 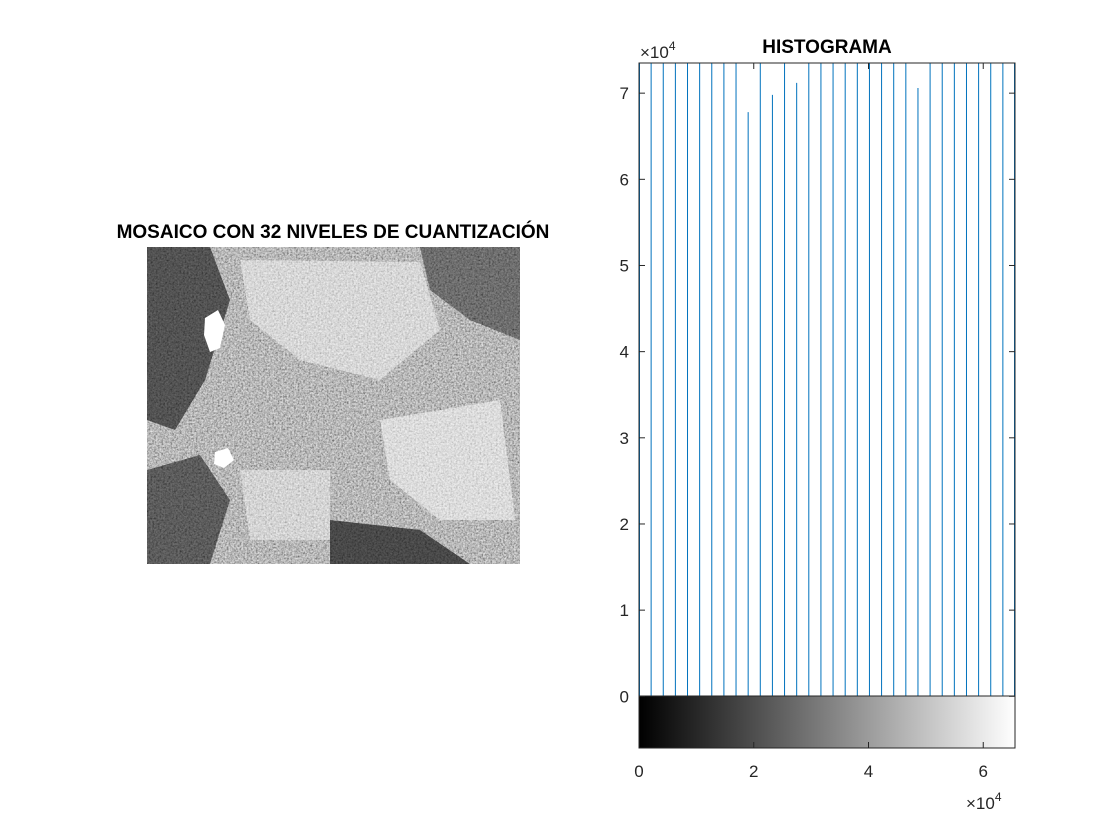 What do you see at coordinates (658, 50) in the screenshot?
I see `y-axis-multiplier: ×10⁴` at bounding box center [658, 50].